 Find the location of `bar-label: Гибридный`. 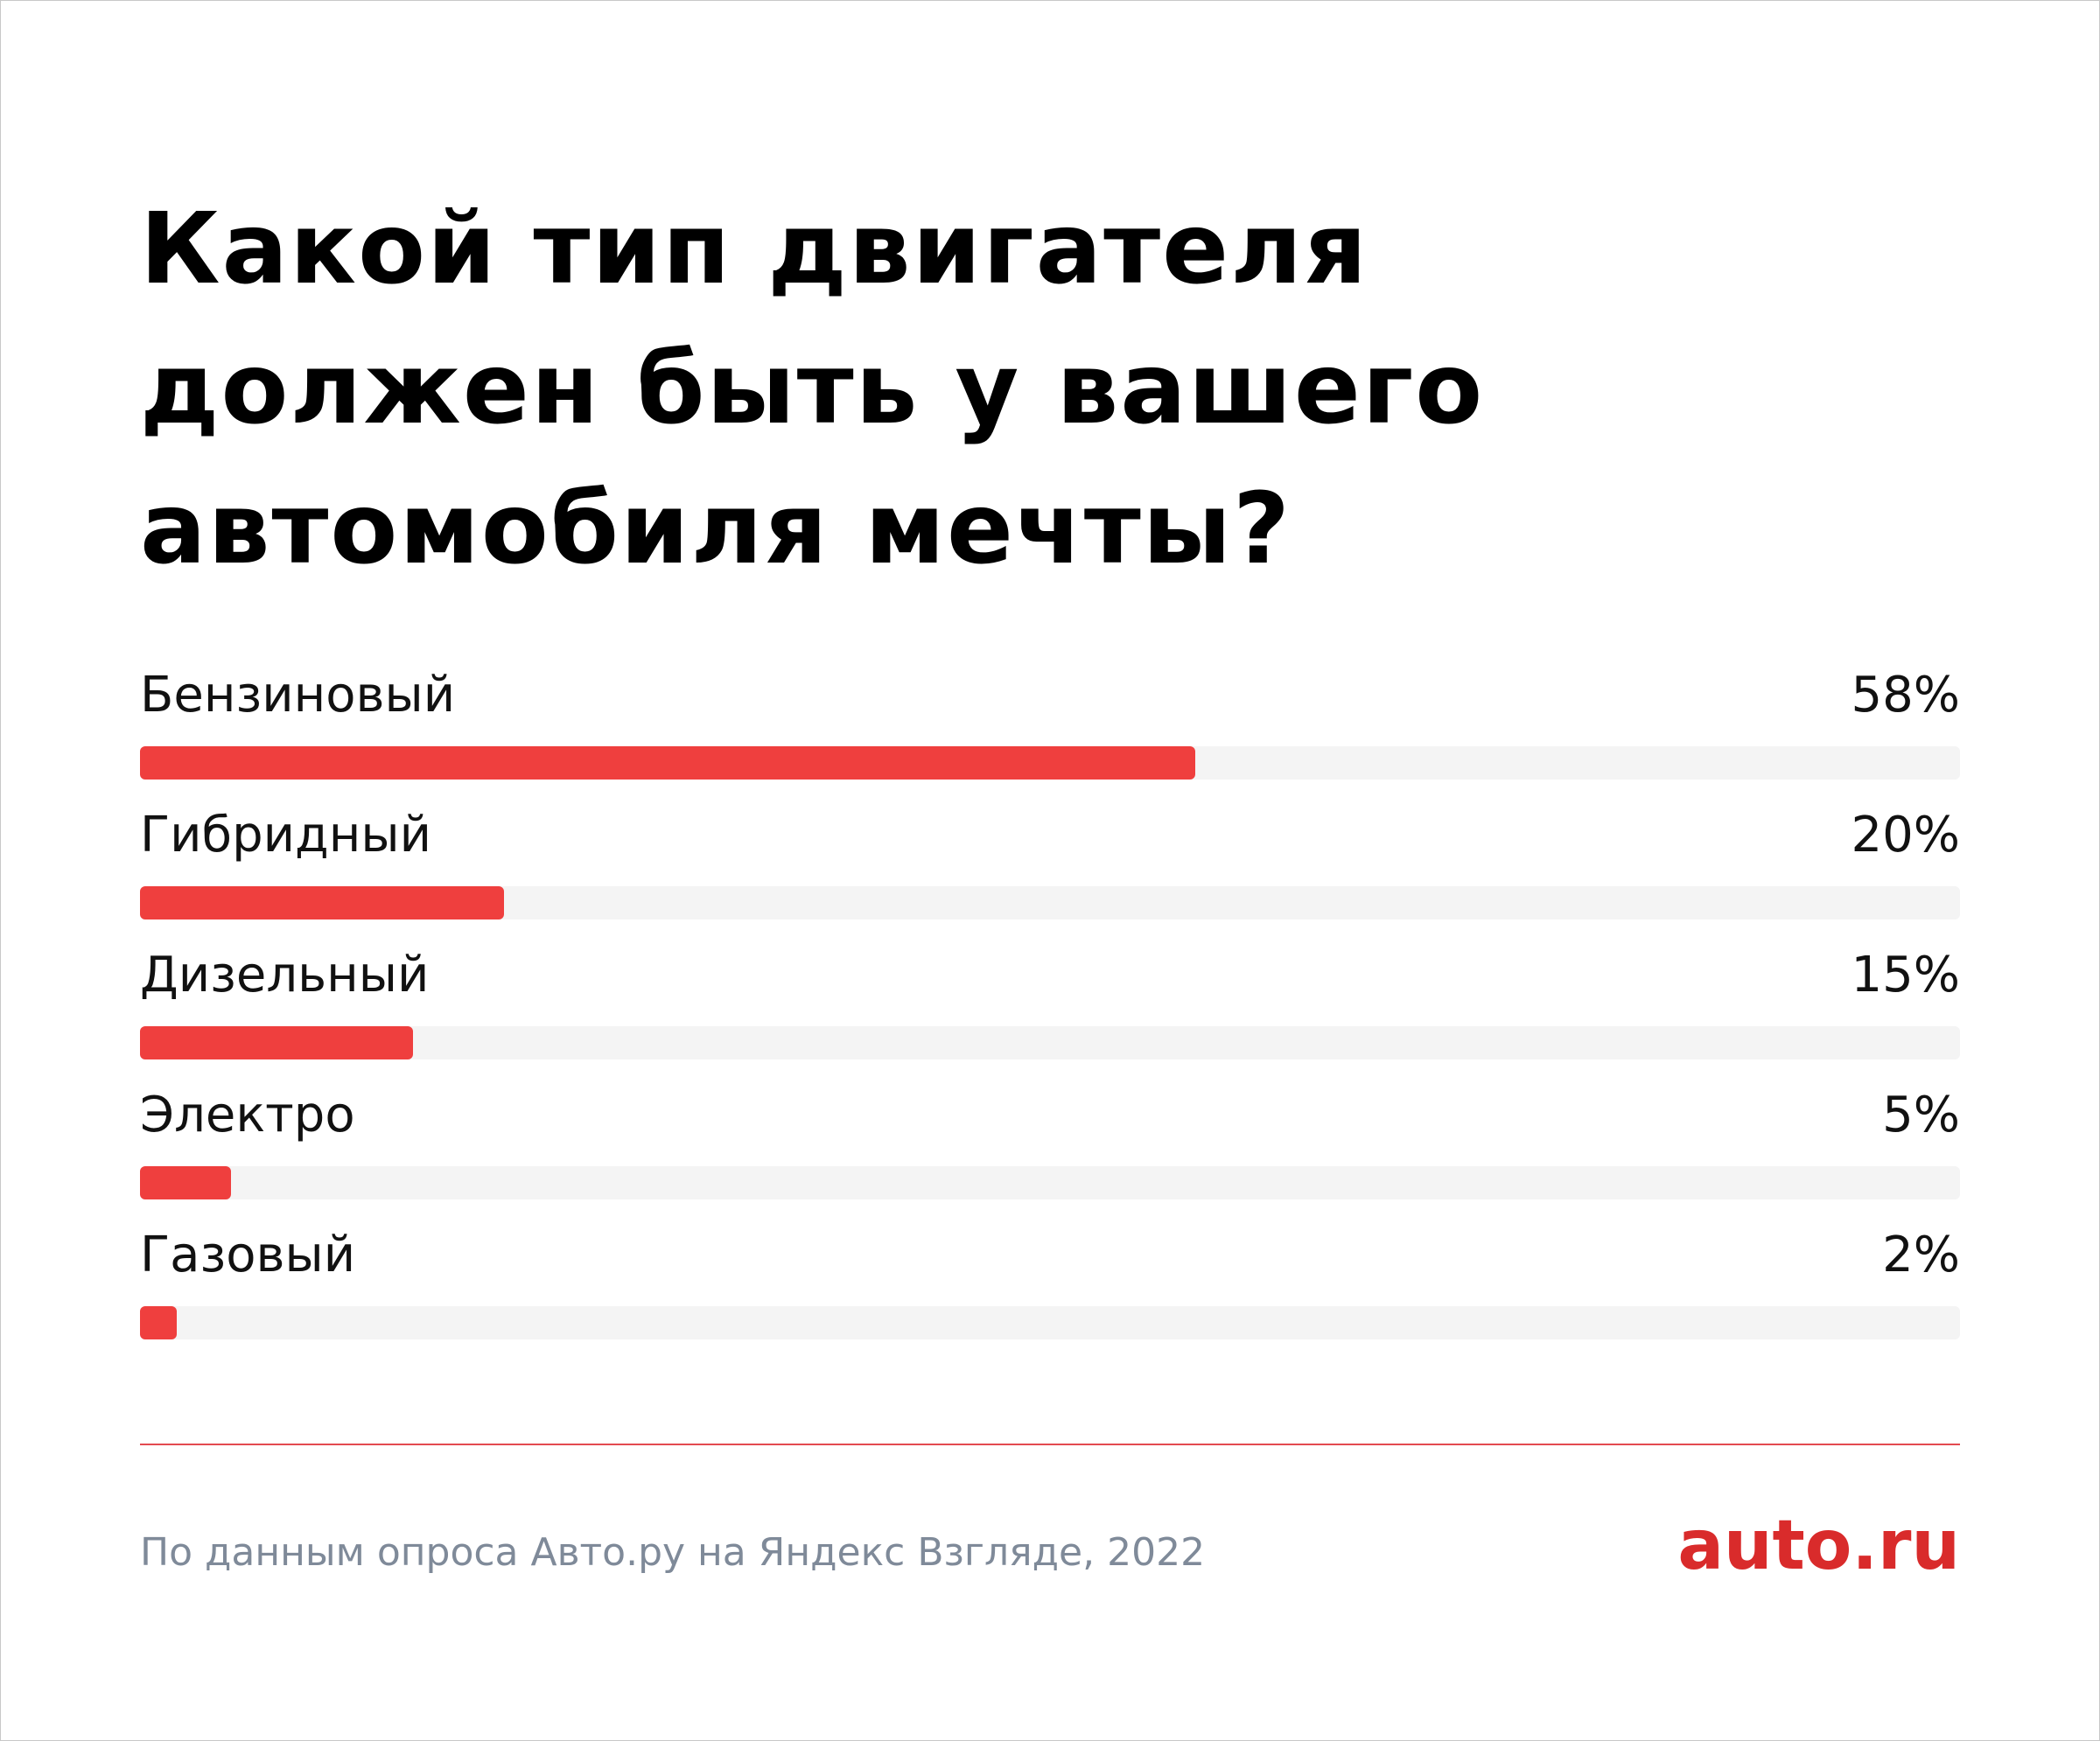

bar-label: Гибридный is located at coordinates (285, 835).